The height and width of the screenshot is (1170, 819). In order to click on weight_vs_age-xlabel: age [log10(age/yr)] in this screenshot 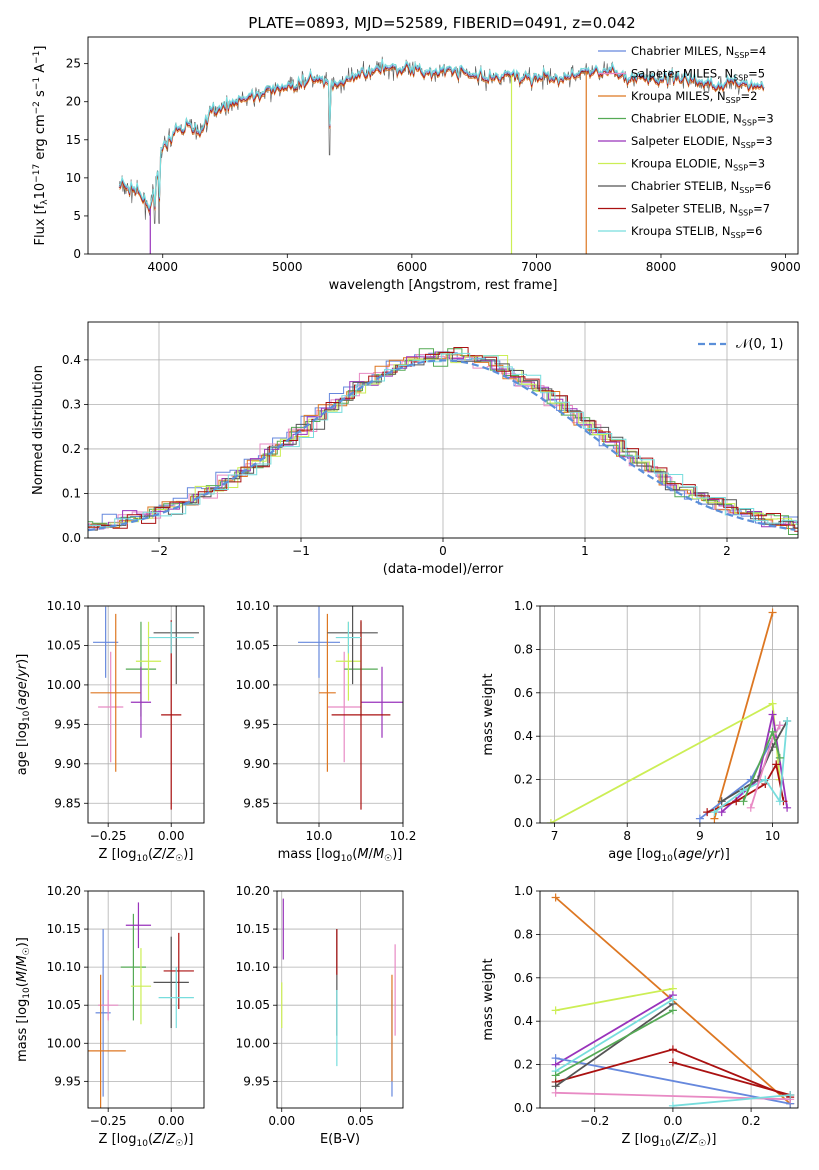, I will do `click(669, 855)`.